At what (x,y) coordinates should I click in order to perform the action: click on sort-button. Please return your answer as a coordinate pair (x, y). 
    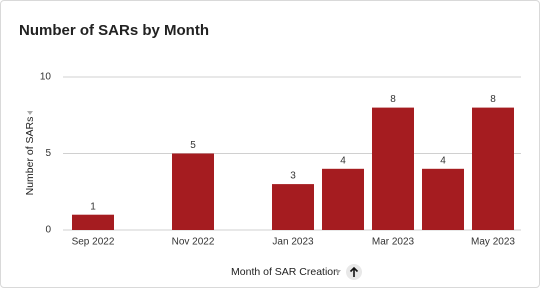
    Looking at the image, I should click on (354, 272).